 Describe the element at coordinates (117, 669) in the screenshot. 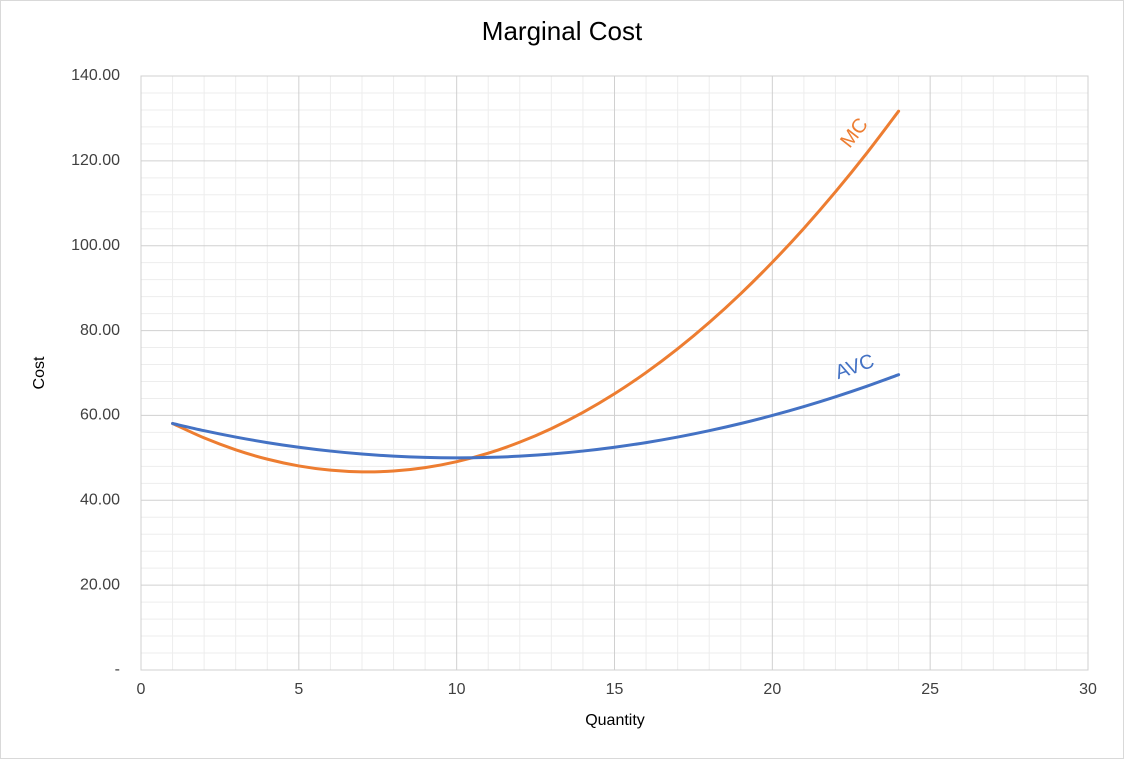

I see `y-tick-label: -` at that location.